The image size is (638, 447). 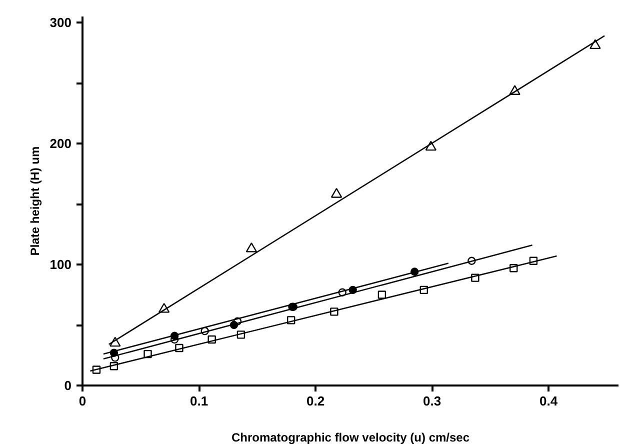 I want to click on y-tick-label: 300, so click(x=61, y=22).